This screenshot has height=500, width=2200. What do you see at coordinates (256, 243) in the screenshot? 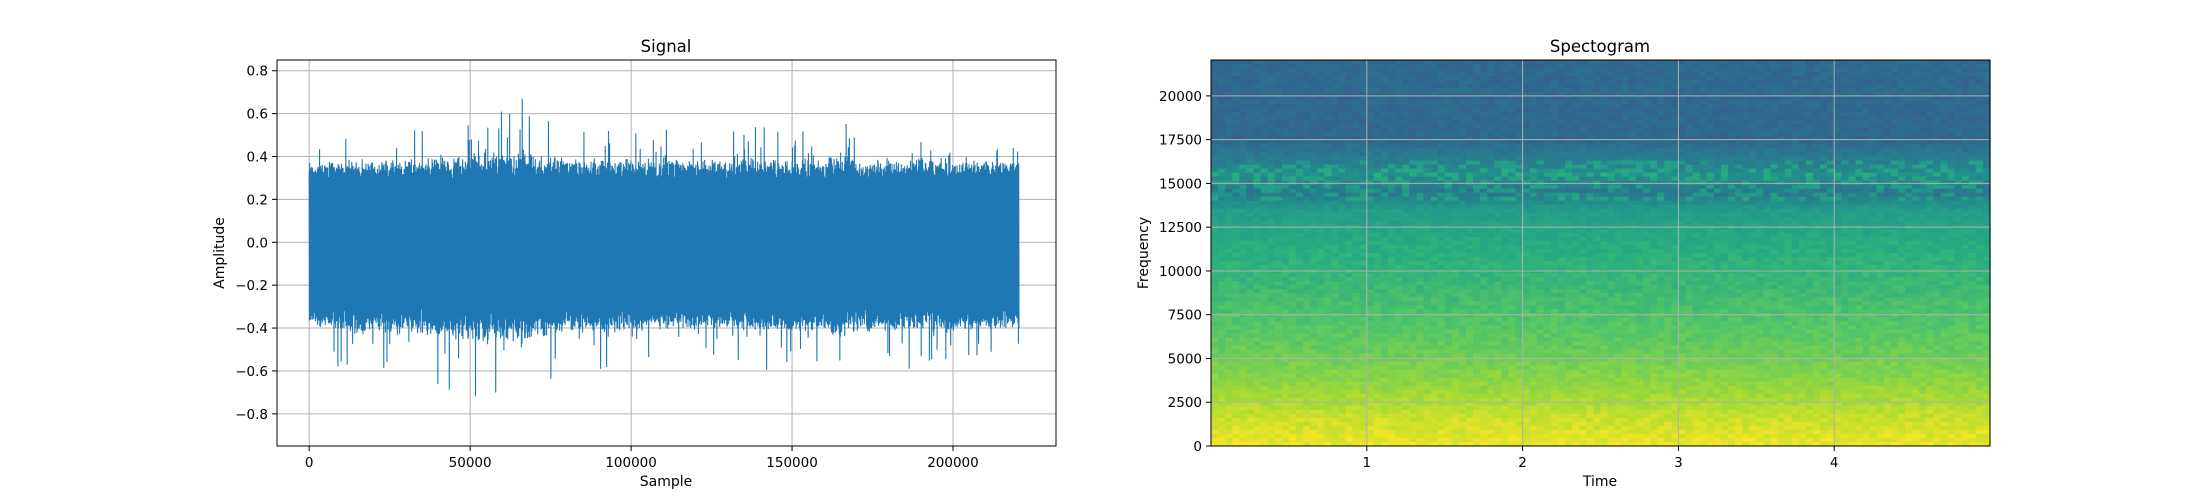
I see `signal-y-axis: −0.8−0.6−0.4−0.20.00.20.40.60.8` at bounding box center [256, 243].